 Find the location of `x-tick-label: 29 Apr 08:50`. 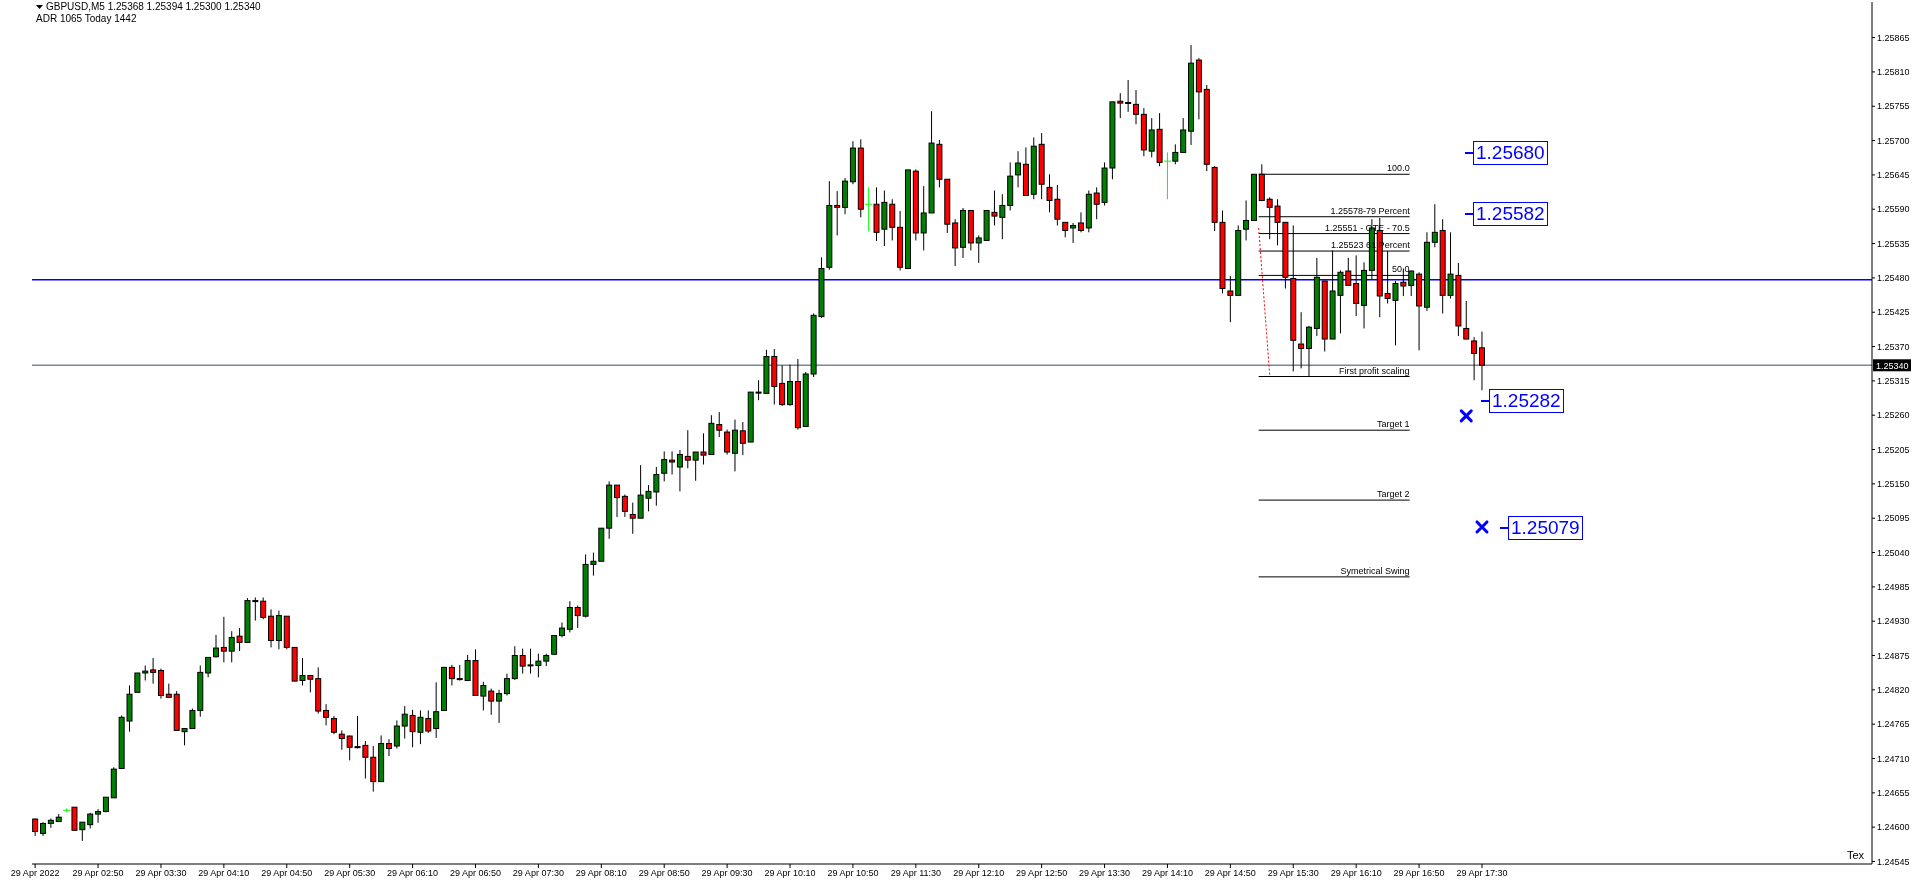

x-tick-label: 29 Apr 08:50 is located at coordinates (664, 873).